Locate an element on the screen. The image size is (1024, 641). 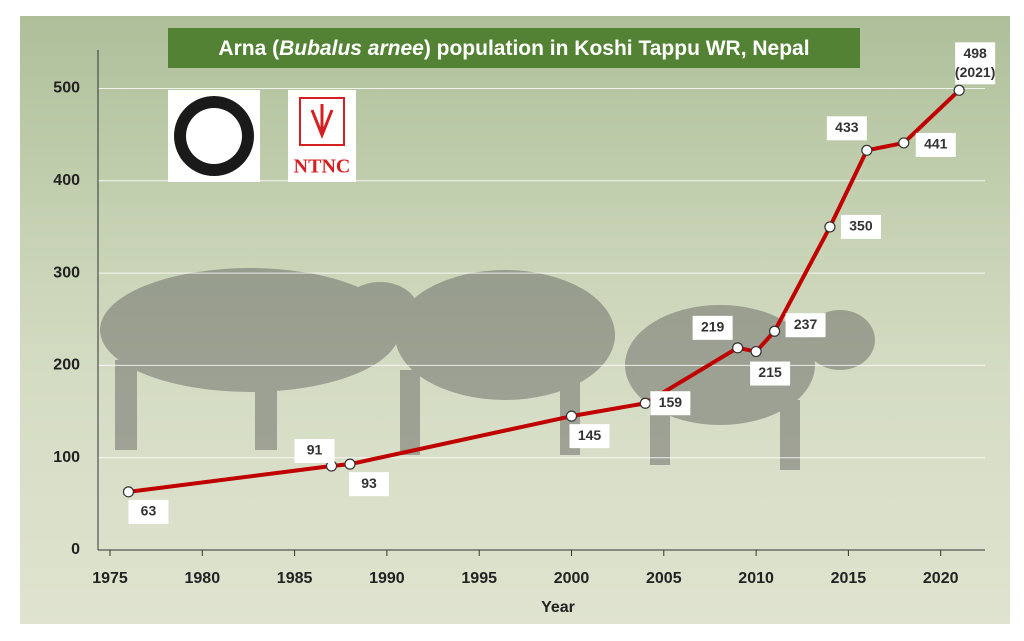
logo-emblem-inner is located at coordinates (214, 136).